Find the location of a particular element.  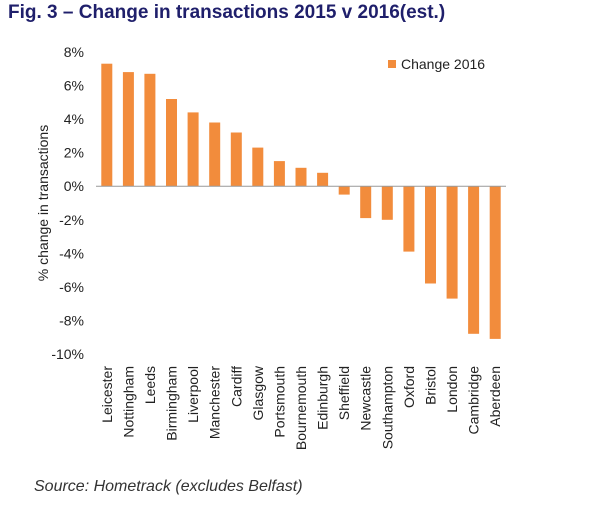

bar-nottingham is located at coordinates (128, 129).